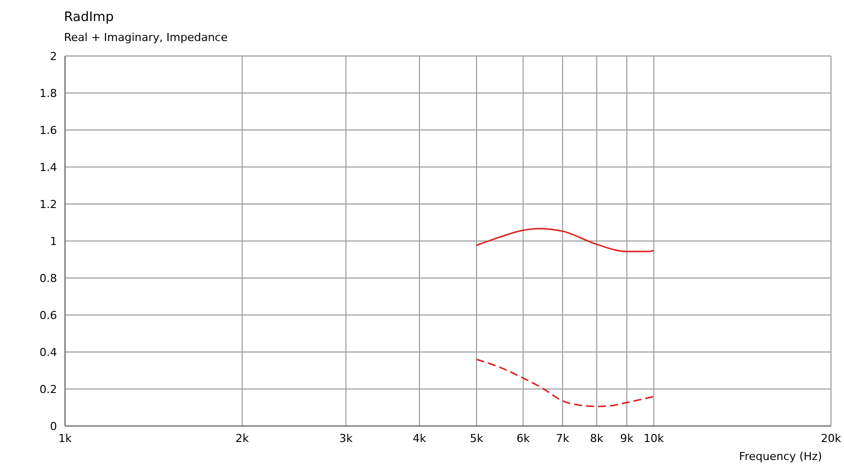 The width and height of the screenshot is (844, 469). I want to click on y-tick-label: 2, so click(53, 56).